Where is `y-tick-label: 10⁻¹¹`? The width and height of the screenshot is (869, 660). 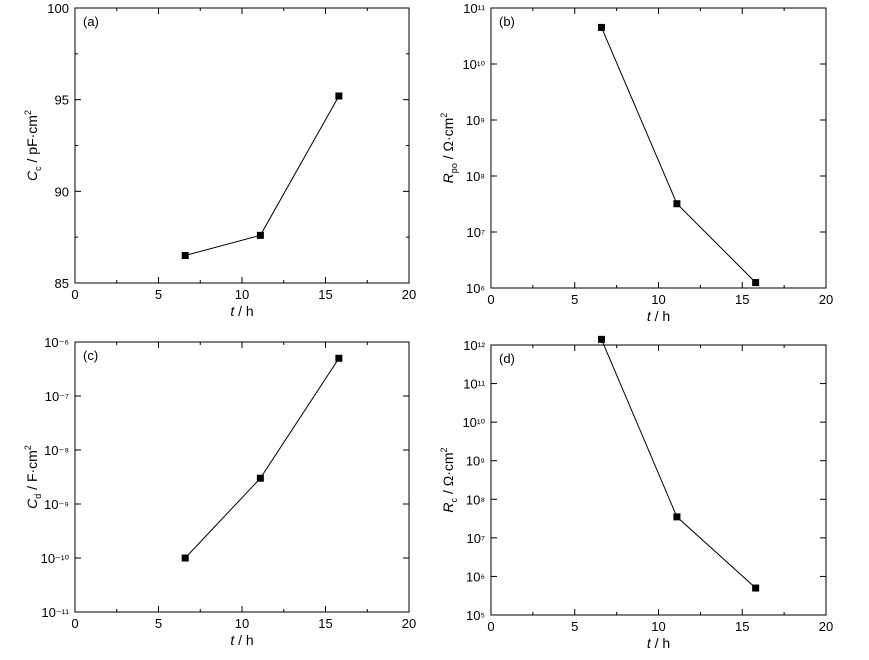
y-tick-label: 10⁻¹¹ is located at coordinates (55, 612).